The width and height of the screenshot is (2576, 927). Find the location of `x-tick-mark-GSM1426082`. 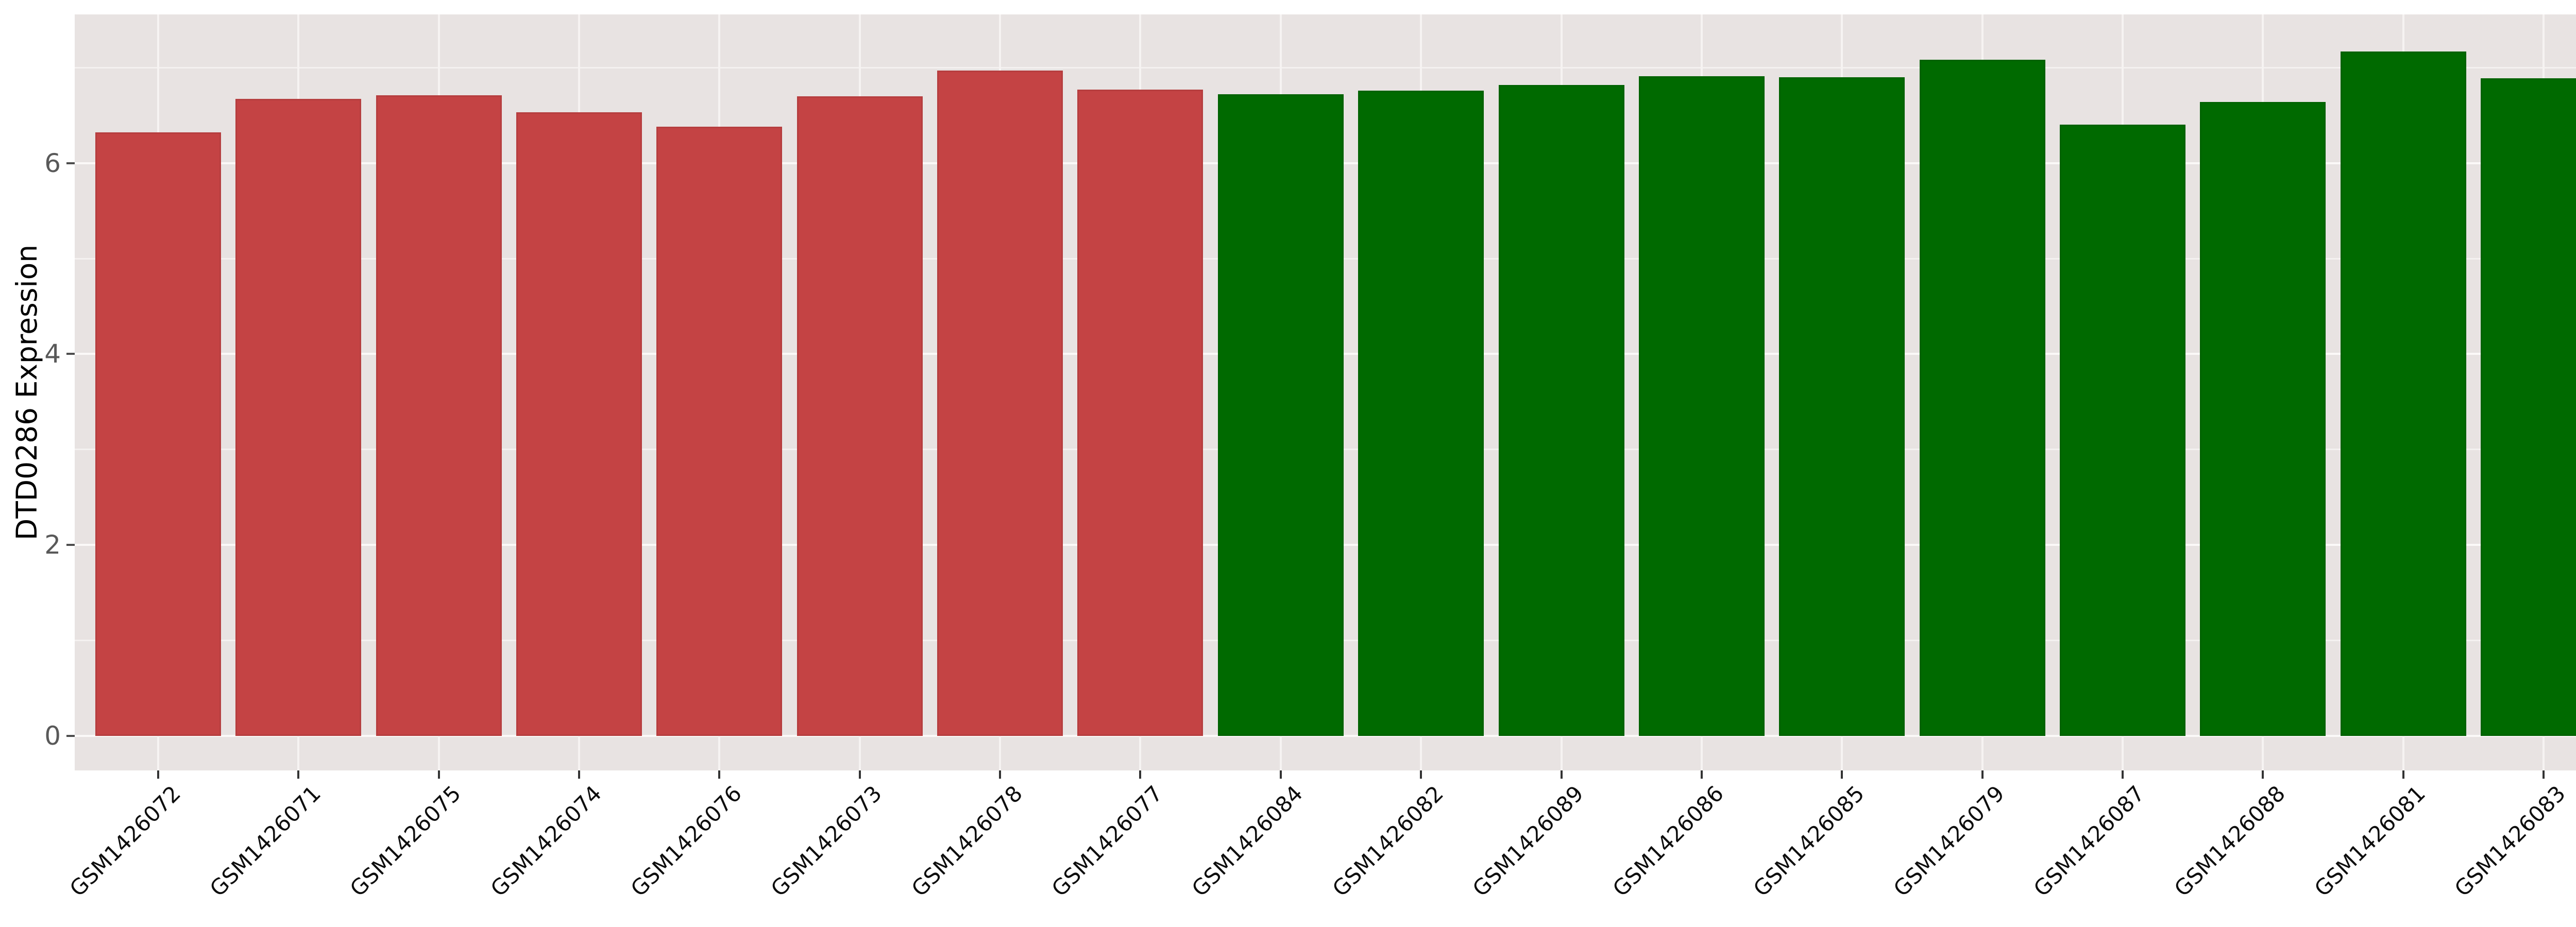

x-tick-mark-GSM1426082 is located at coordinates (1421, 774).